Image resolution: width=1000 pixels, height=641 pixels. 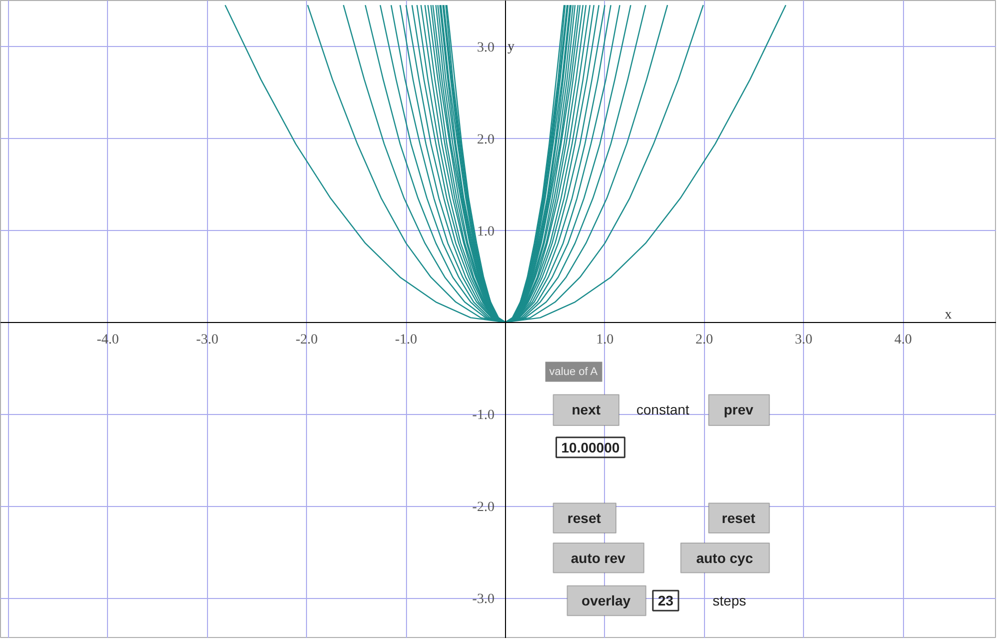 What do you see at coordinates (483, 600) in the screenshot?
I see `y-tick-label: -3.0` at bounding box center [483, 600].